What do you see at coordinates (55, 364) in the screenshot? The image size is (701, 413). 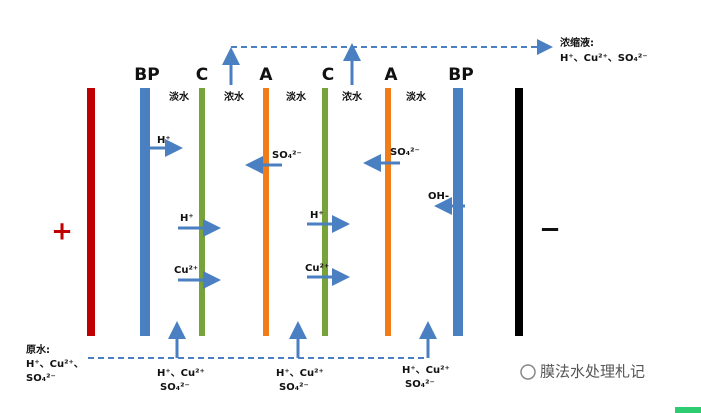 I see `feed-line: H⁺、Cu²⁺、` at bounding box center [55, 364].